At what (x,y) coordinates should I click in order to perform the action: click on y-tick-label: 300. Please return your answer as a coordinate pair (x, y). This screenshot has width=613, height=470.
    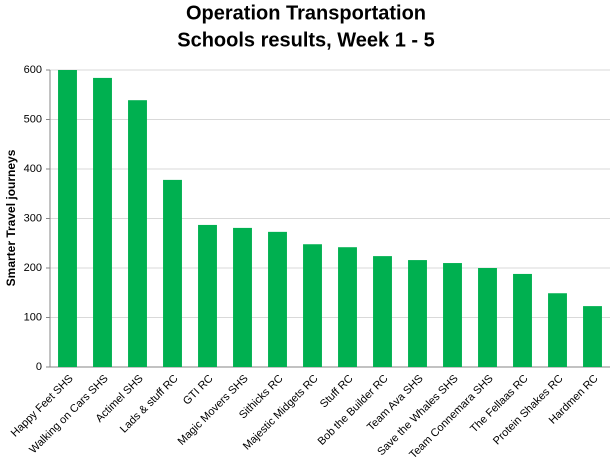
    Looking at the image, I should click on (33, 218).